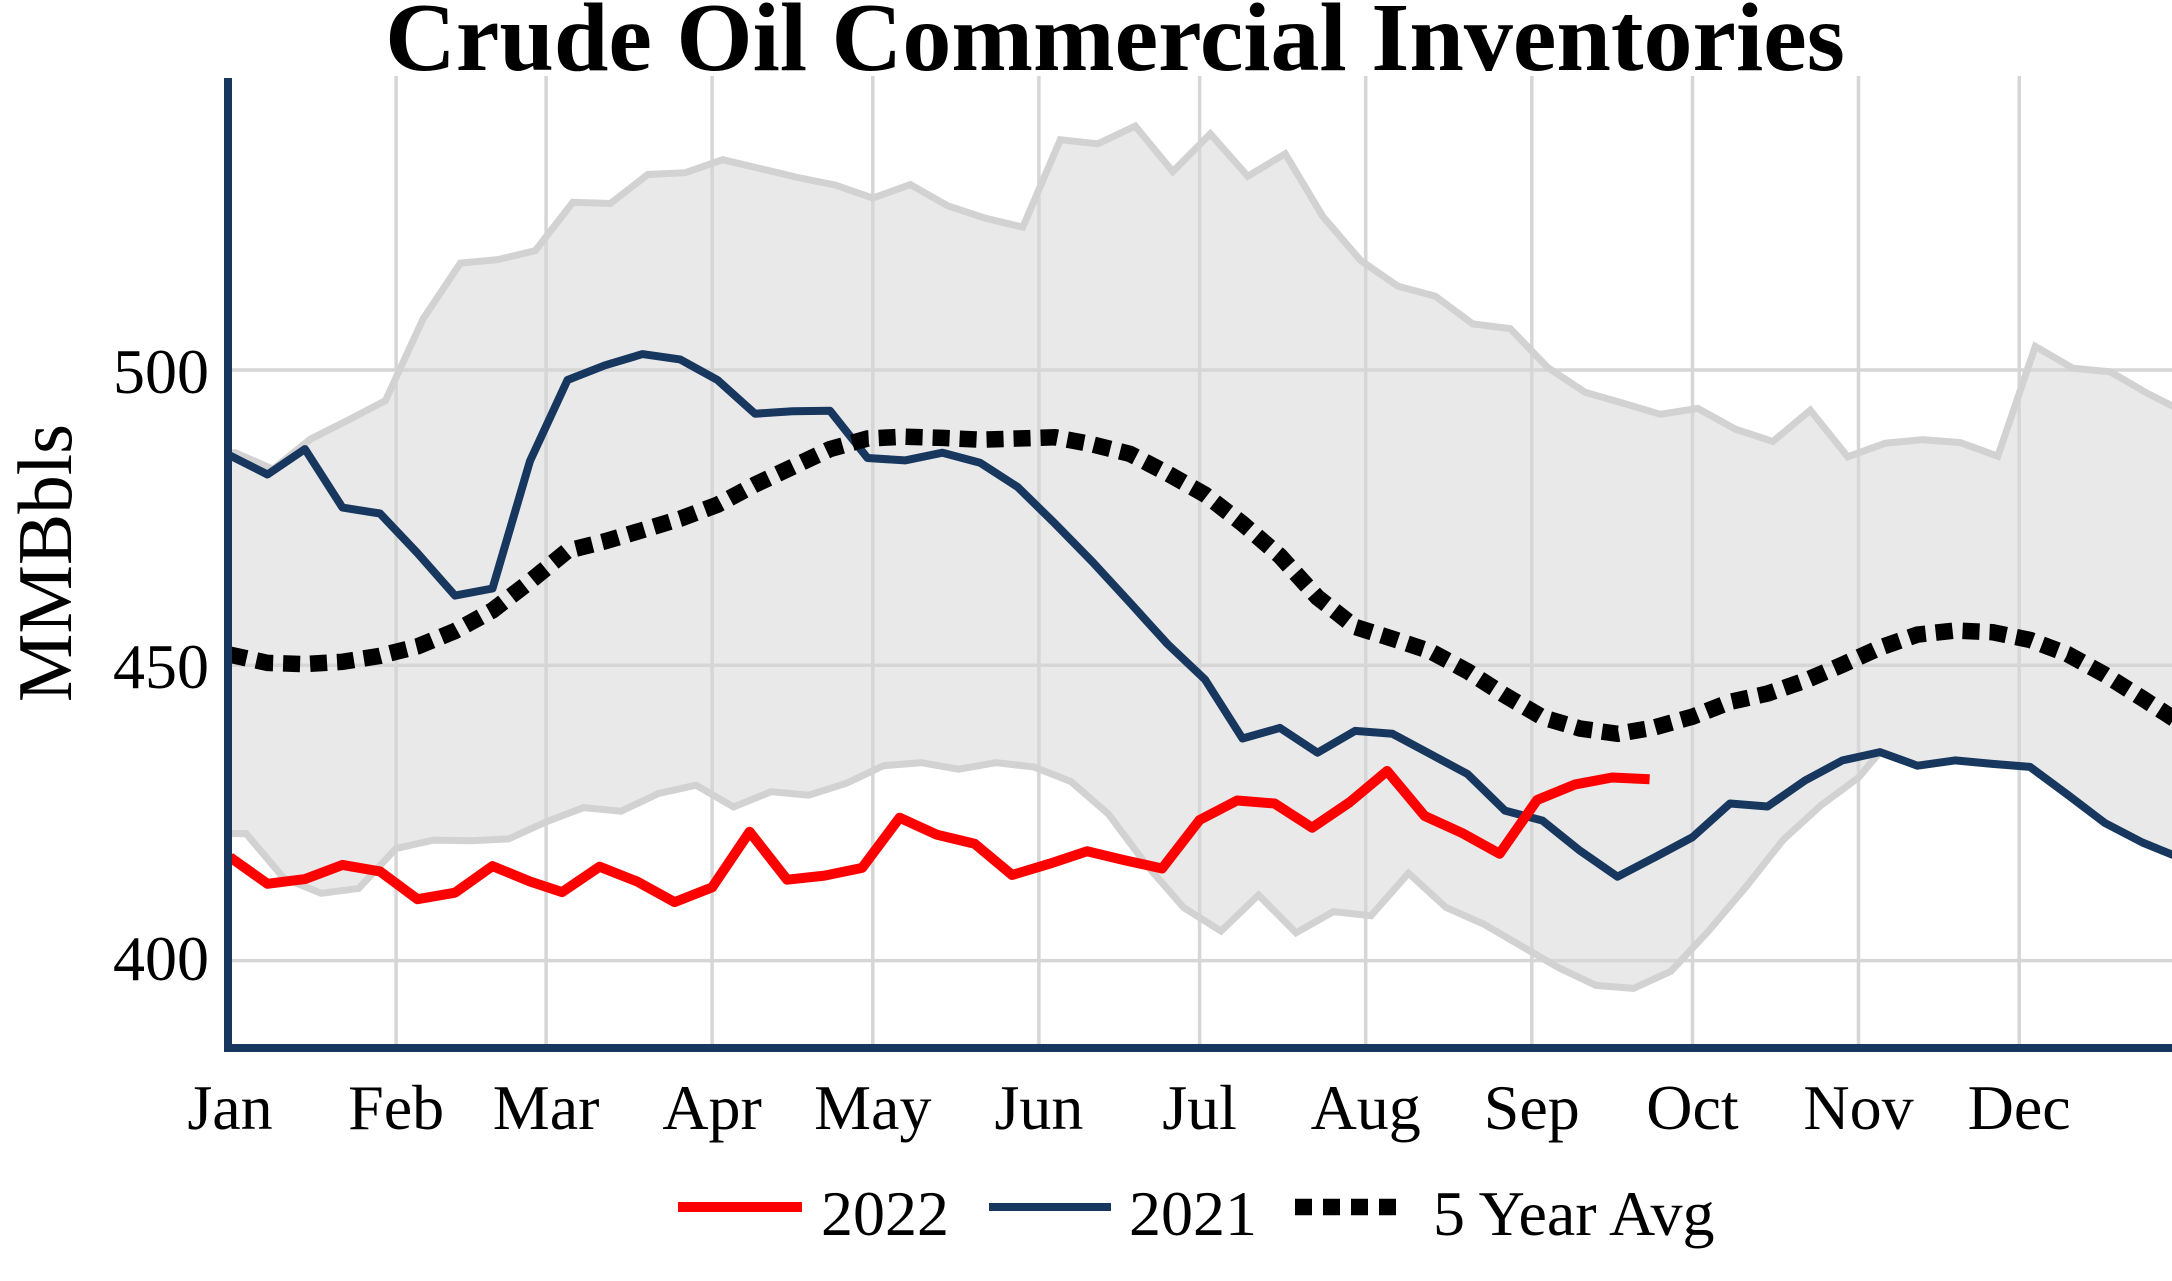 The width and height of the screenshot is (2172, 1281). I want to click on svg-text: 5 Year Avg, so click(1574, 1213).